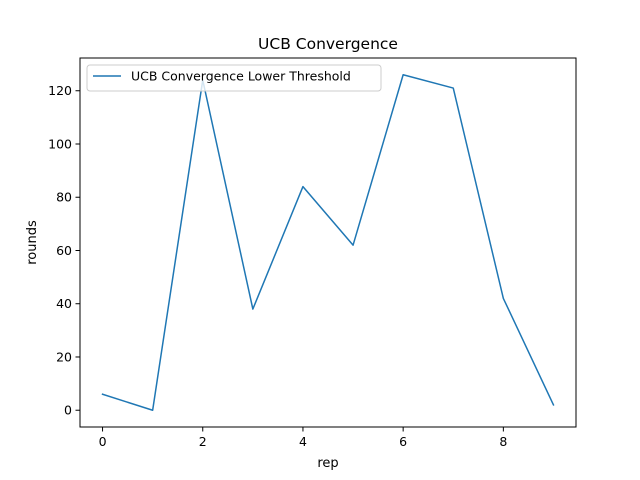 The height and width of the screenshot is (480, 640). Describe the element at coordinates (241, 76) in the screenshot. I see `legend-entry-label: UCB Convergence Lower Threshold` at that location.